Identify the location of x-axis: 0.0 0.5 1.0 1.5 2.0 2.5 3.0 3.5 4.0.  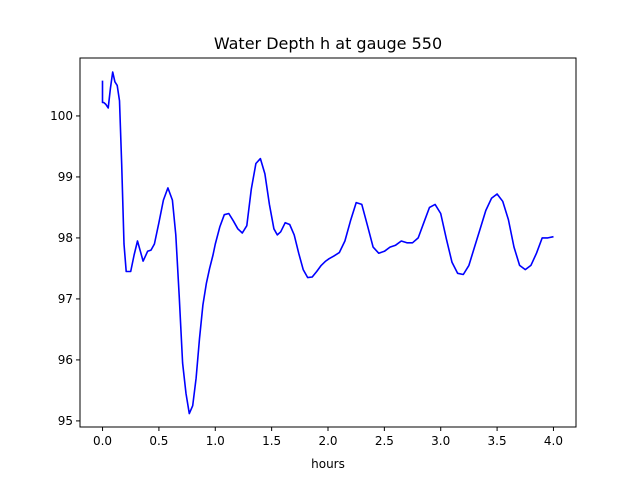
(328, 437).